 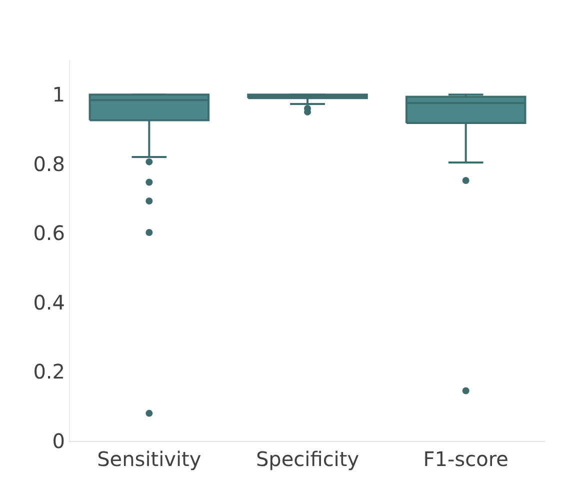 What do you see at coordinates (149, 459) in the screenshot?
I see `x-tick-label: Sensitivity` at bounding box center [149, 459].